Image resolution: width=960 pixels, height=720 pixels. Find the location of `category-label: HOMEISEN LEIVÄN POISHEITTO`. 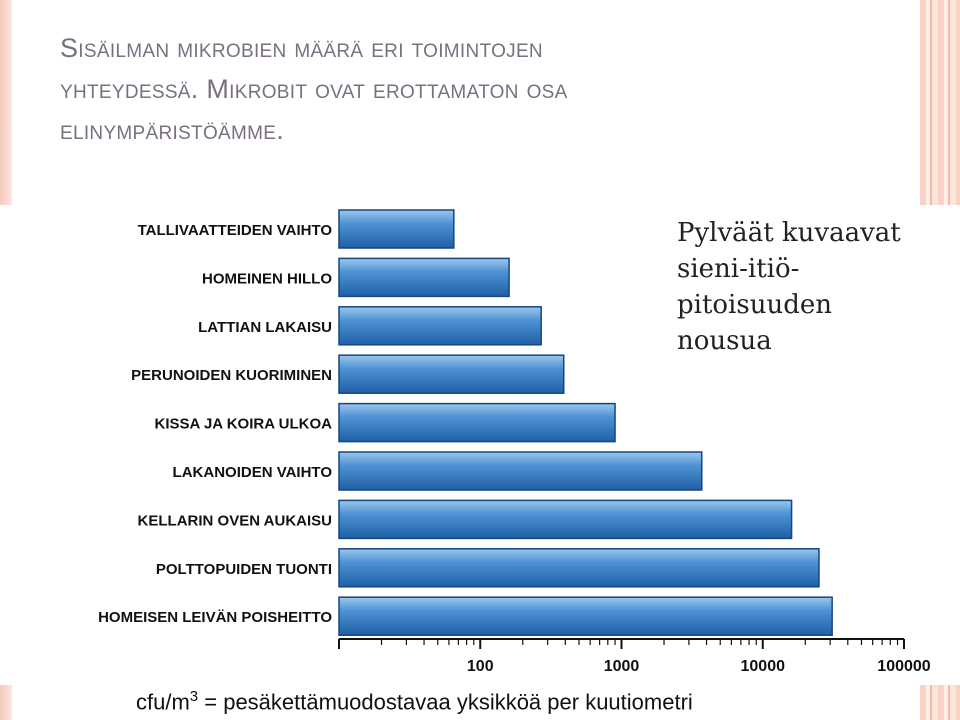

category-label: HOMEISEN LEIVÄN POISHEITTO is located at coordinates (215, 617).